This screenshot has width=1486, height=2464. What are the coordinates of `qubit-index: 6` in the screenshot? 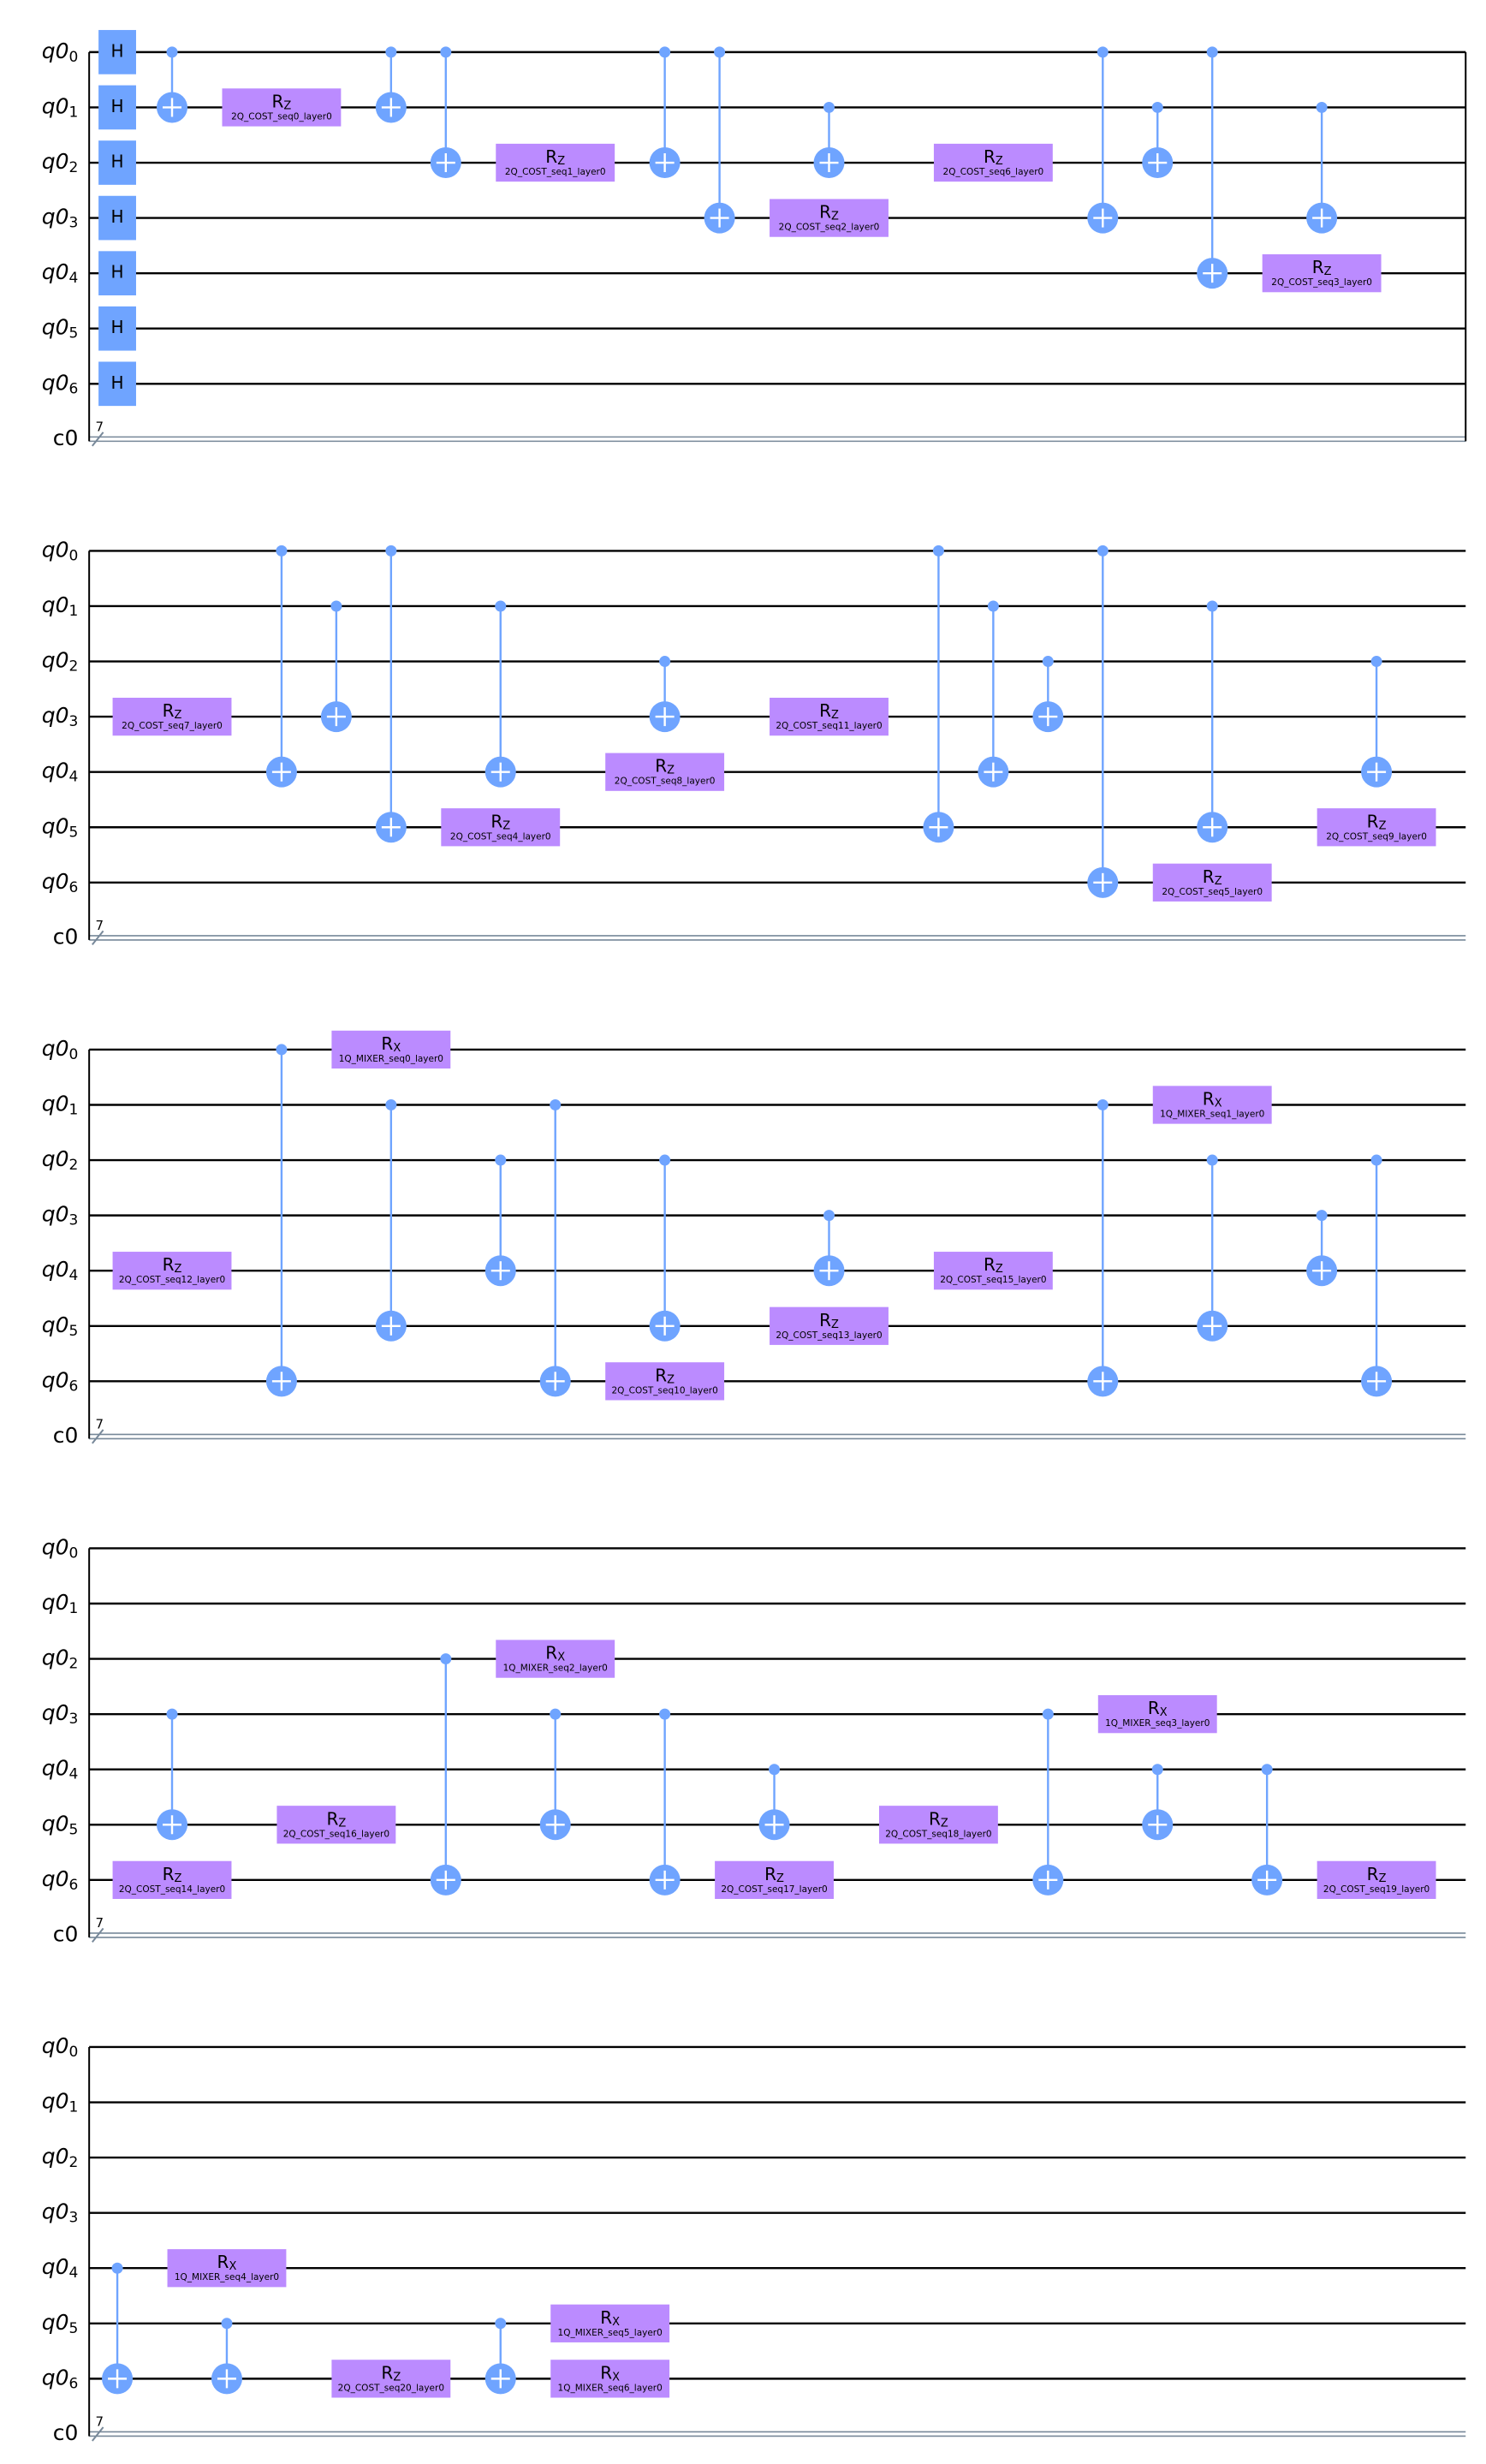 It's located at (74, 388).